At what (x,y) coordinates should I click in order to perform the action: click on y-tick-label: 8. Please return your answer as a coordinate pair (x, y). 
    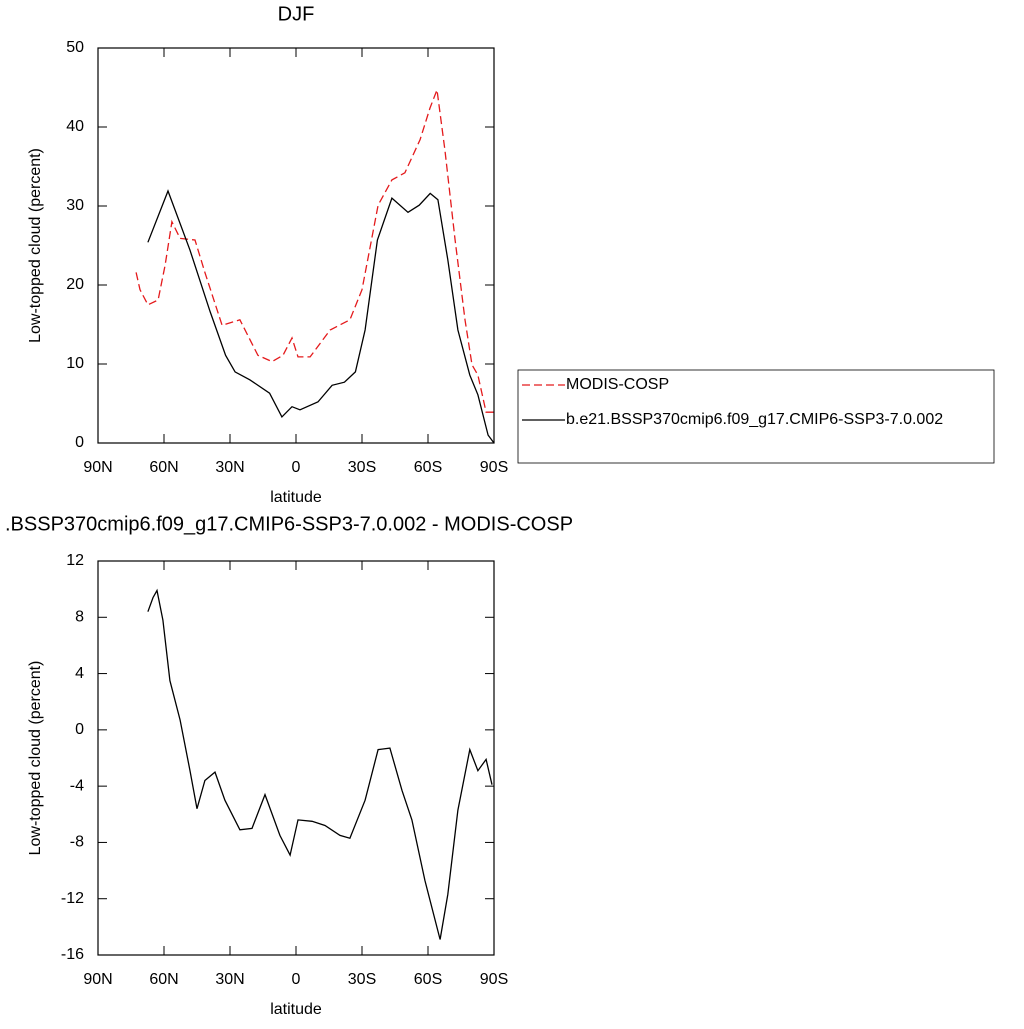
    Looking at the image, I should click on (79, 617).